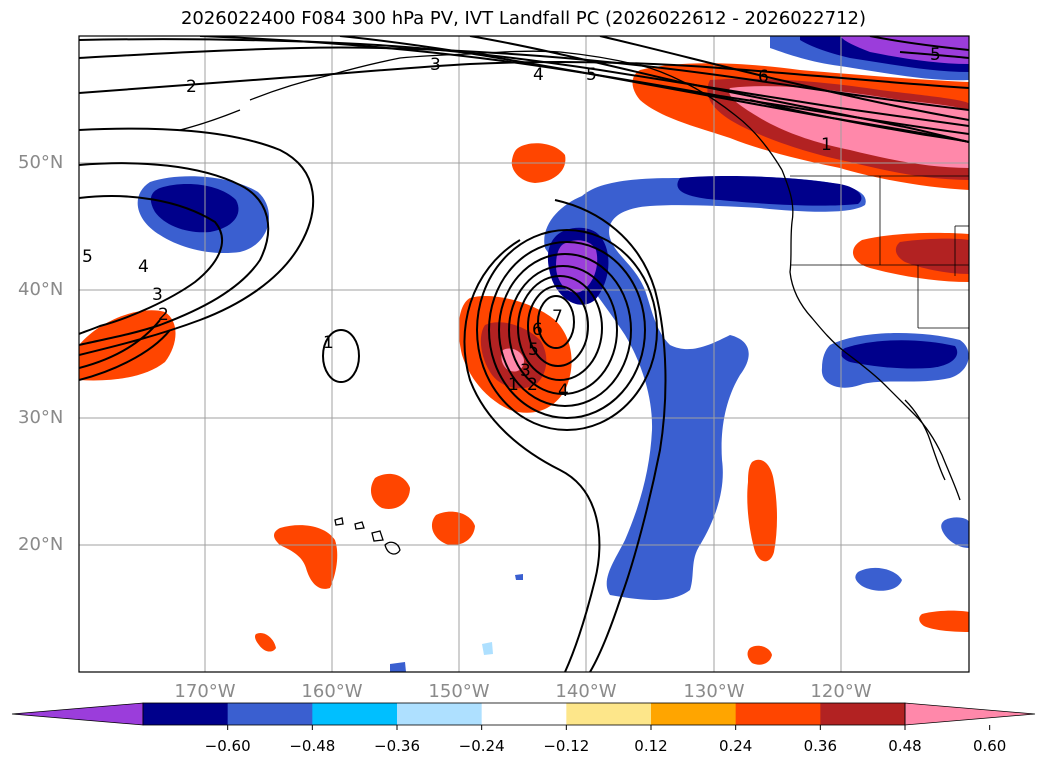 Image resolution: width=1047 pixels, height=765 pixels. I want to click on colorbar-tick-label: 0.36, so click(820, 746).